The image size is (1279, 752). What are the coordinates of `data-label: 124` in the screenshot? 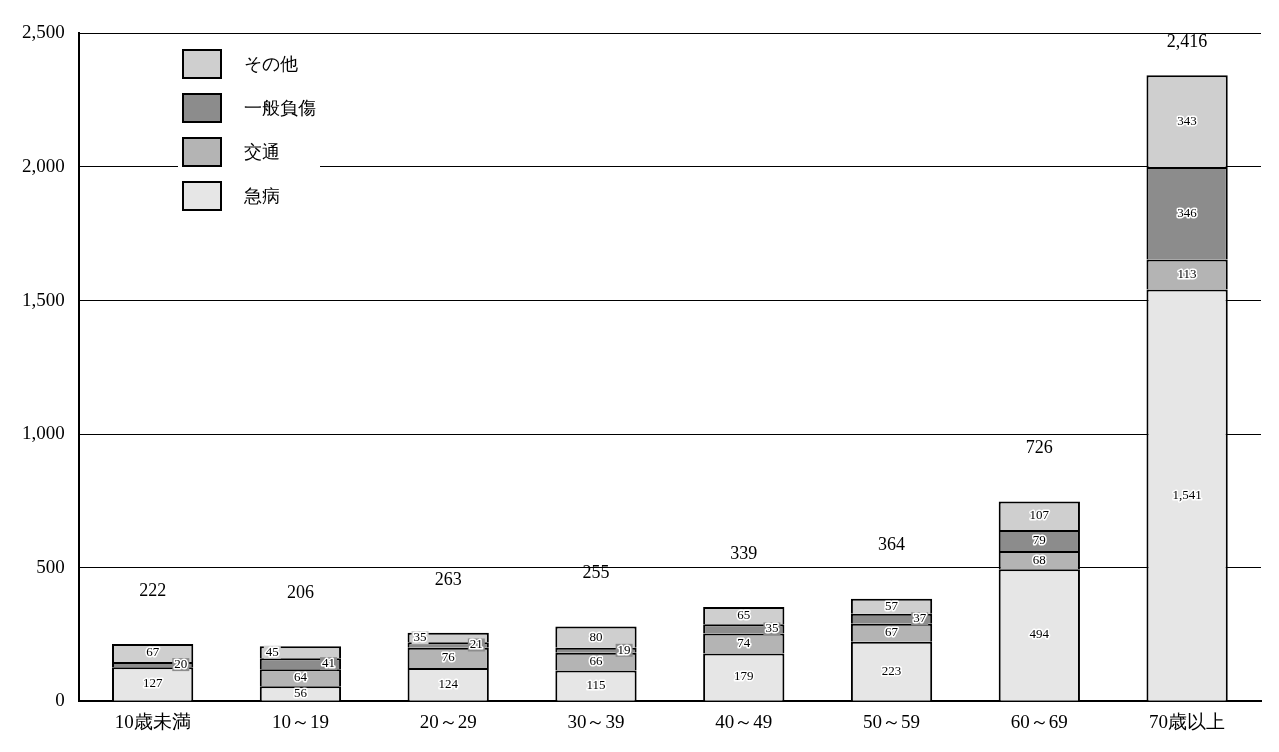 It's located at (448, 683).